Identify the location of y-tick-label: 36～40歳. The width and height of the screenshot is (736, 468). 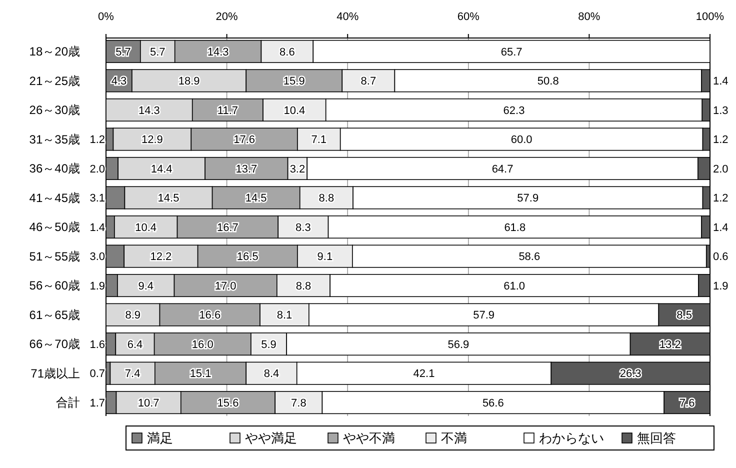
(54, 169).